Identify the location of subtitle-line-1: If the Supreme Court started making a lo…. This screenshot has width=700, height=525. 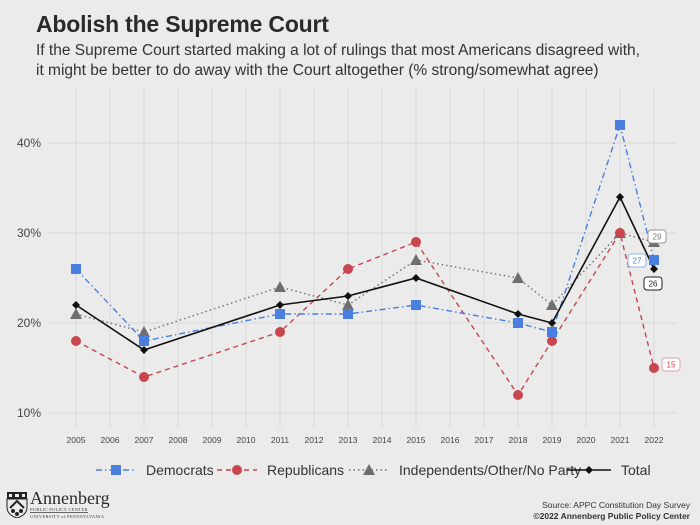
(338, 50).